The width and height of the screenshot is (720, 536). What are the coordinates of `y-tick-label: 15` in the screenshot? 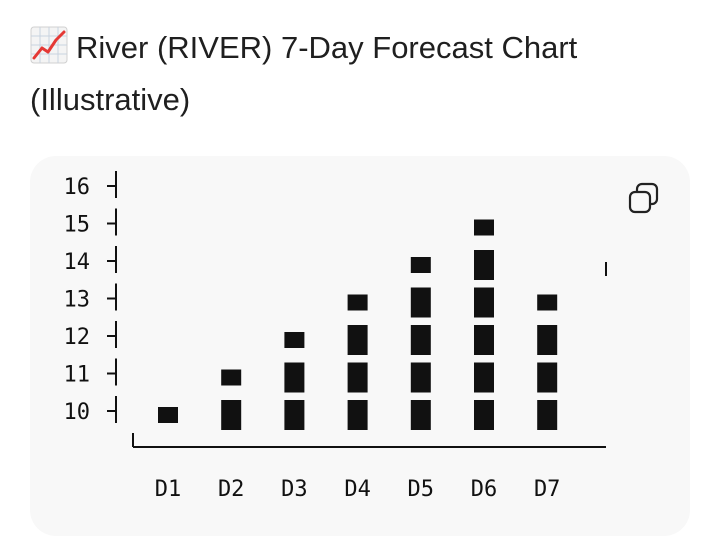 It's located at (77, 225).